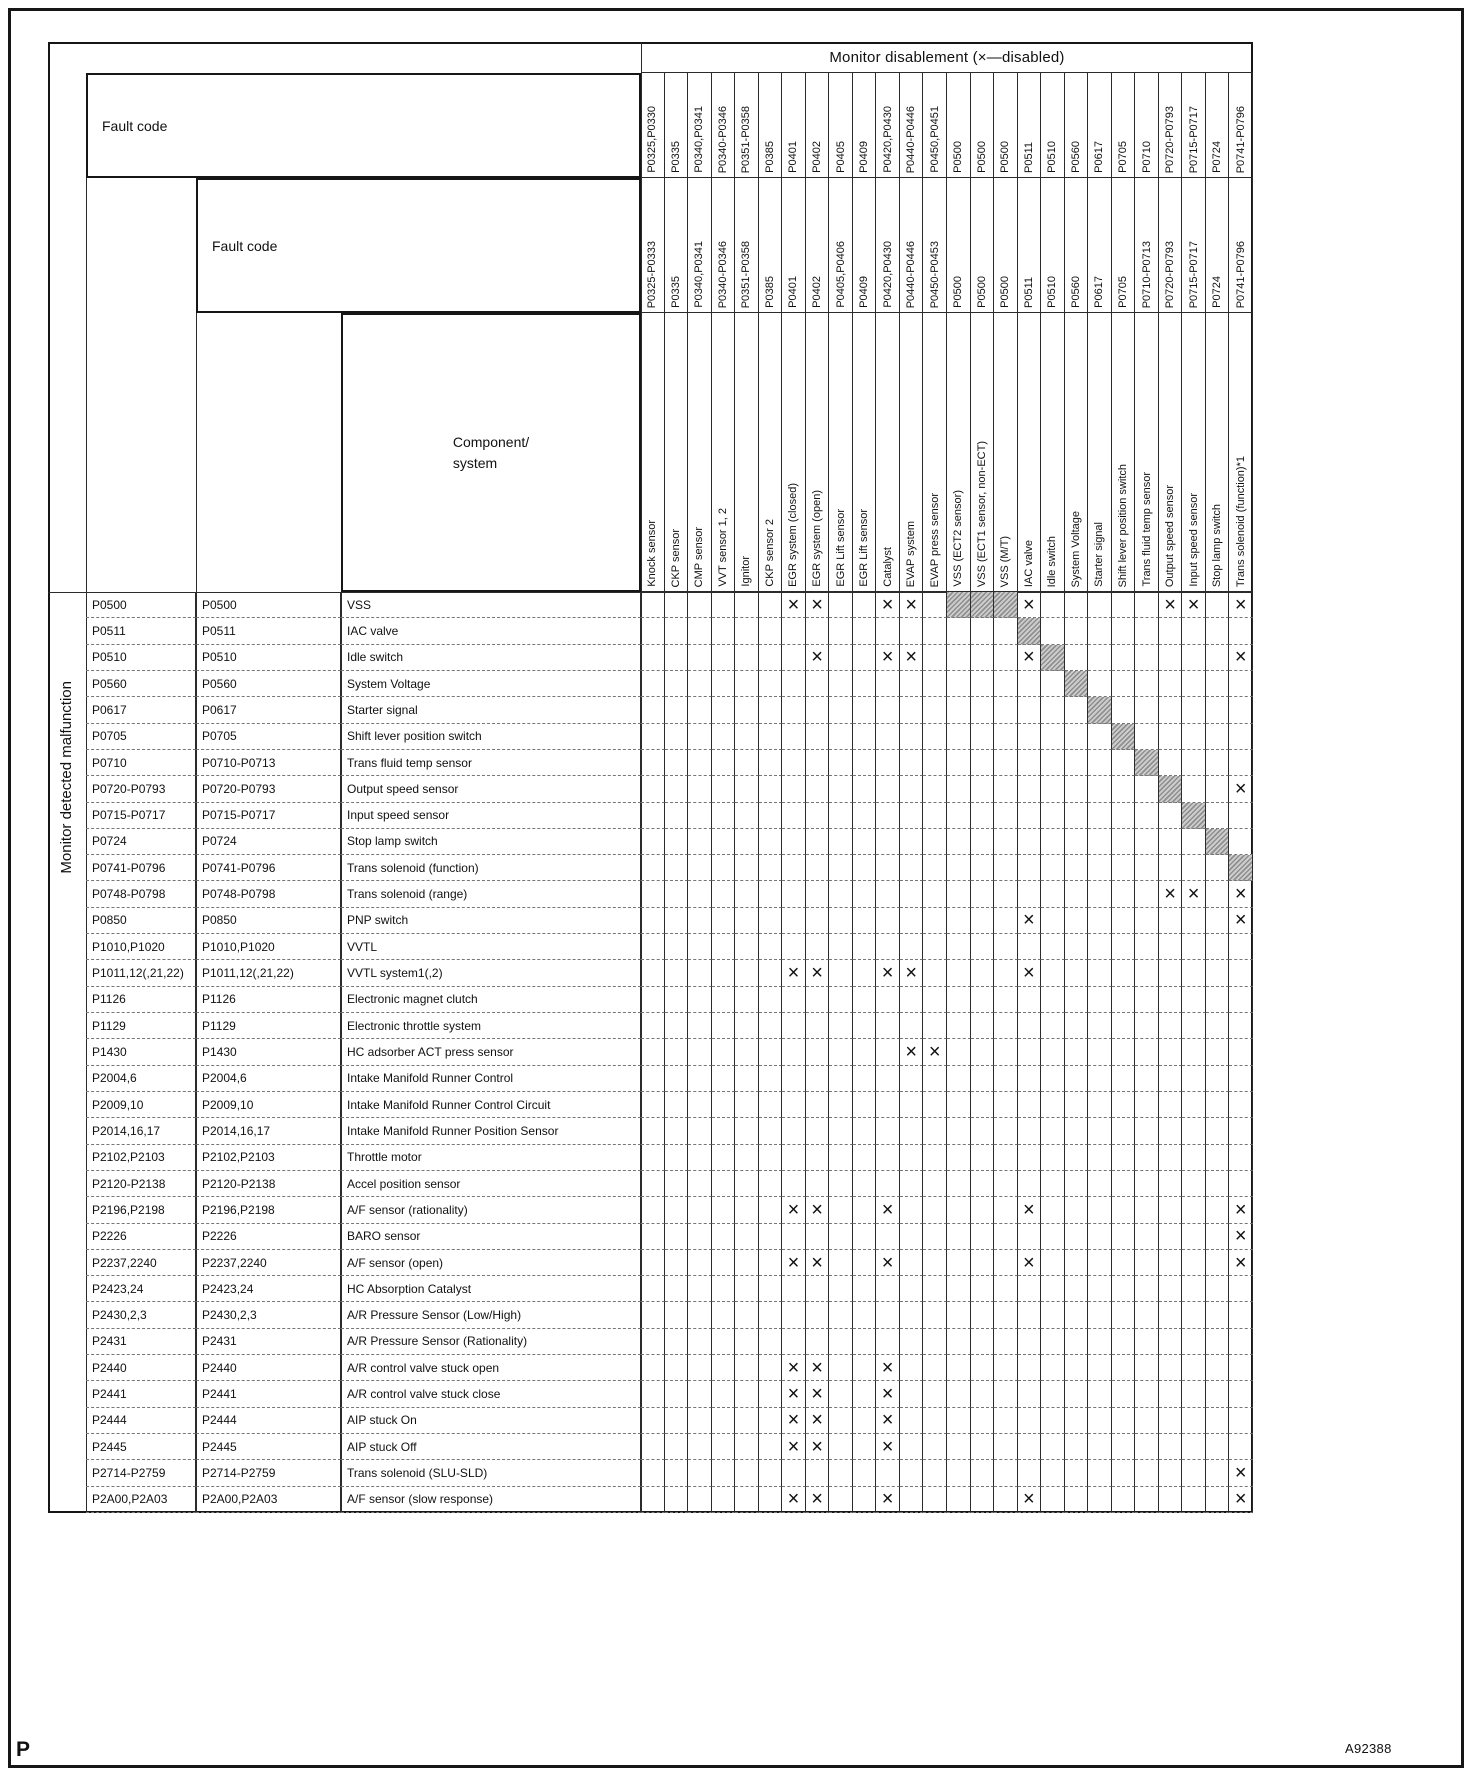 The image size is (1472, 1776). What do you see at coordinates (141, 947) in the screenshot?
I see `row-fault-code-1: P1010,P1020` at bounding box center [141, 947].